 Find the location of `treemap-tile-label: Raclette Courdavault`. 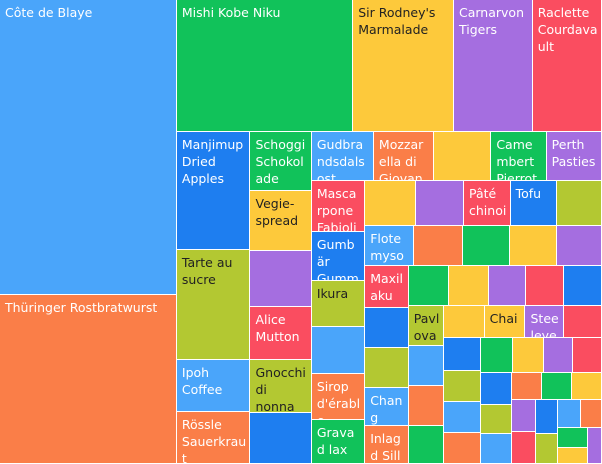

treemap-tile-label: Raclette Courdavault is located at coordinates (567, 29).